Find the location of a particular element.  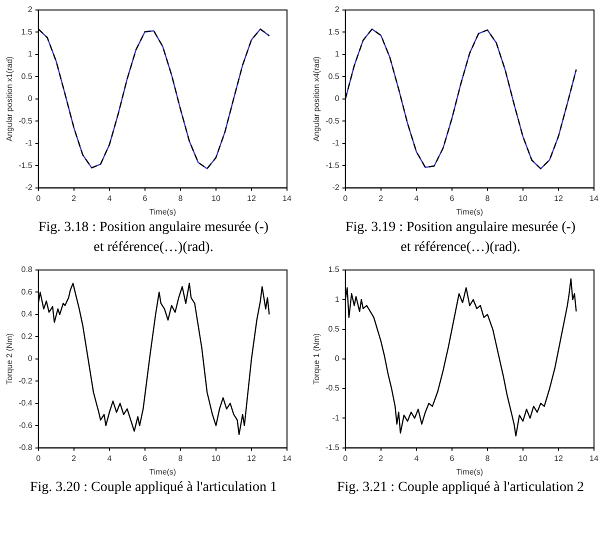

y-tick-label: -0.6 is located at coordinates (25, 425).